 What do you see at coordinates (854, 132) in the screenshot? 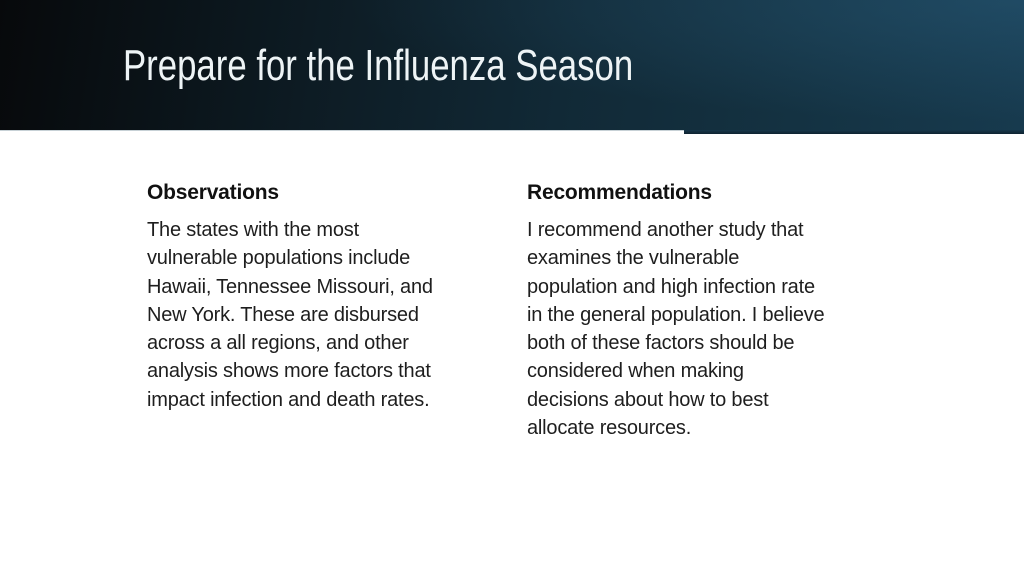
I see `header-accent-strip` at bounding box center [854, 132].